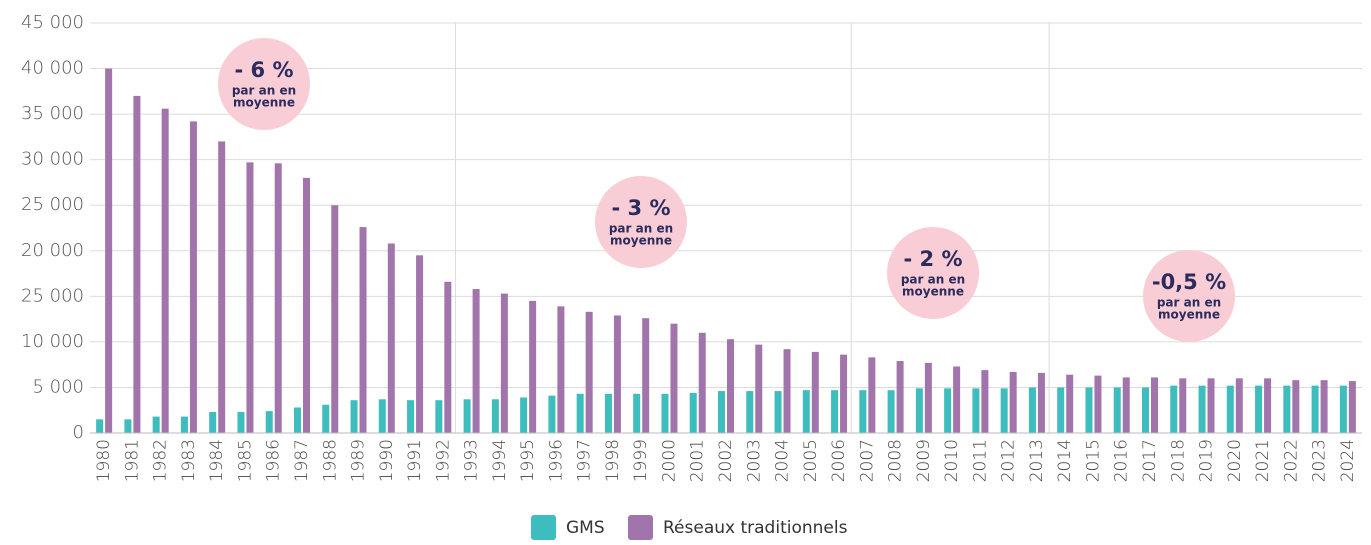 Image resolution: width=1371 pixels, height=545 pixels. Describe the element at coordinates (52, 250) in the screenshot. I see `y-tick-label: 20 000` at that location.